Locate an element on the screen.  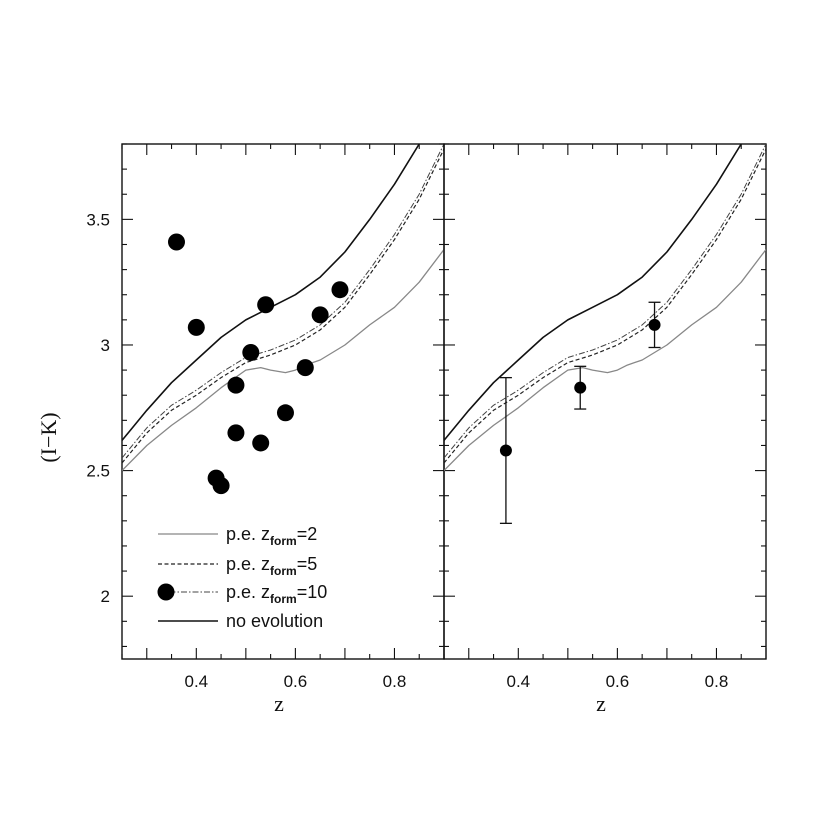
y-tick-label: 3 is located at coordinates (105, 345).